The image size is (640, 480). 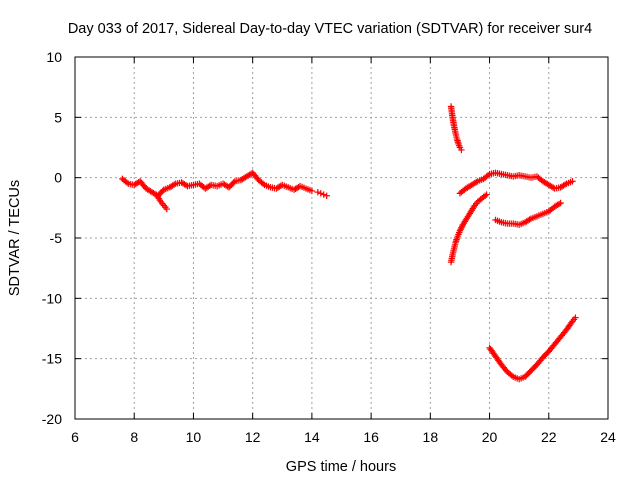 I want to click on x-tick-label: 24, so click(x=608, y=437).